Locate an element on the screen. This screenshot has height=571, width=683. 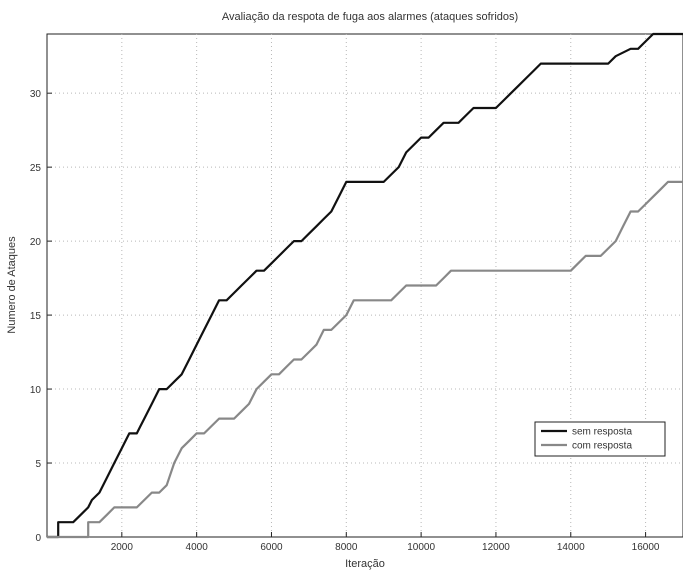
x-tick-label: 10000 is located at coordinates (421, 547).